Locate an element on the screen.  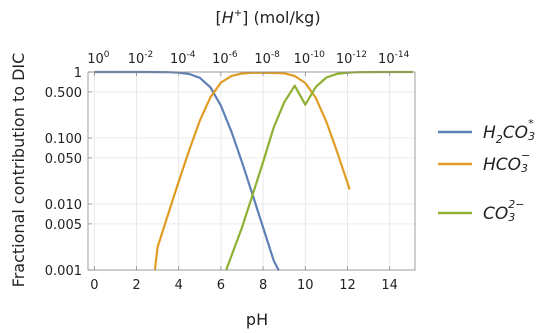
y-tick-label: 0.500 is located at coordinates (63, 93).